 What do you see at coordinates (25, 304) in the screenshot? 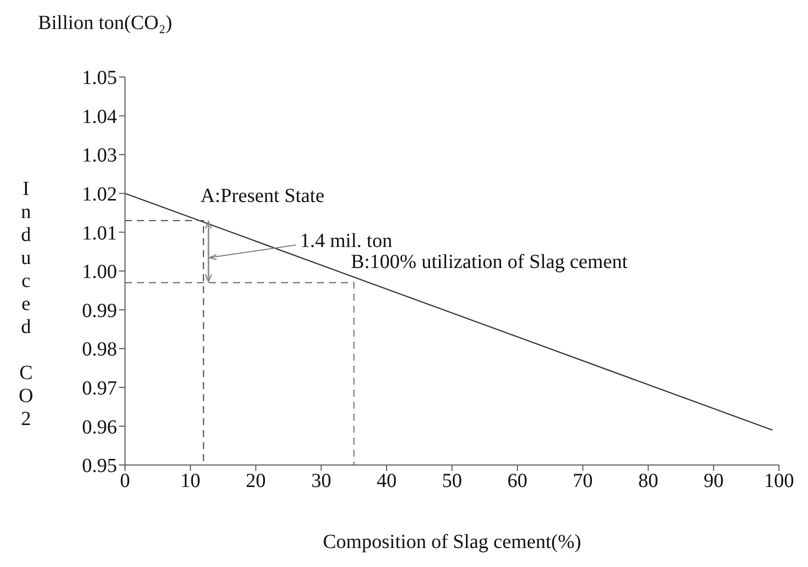
I see `y-axis-title: Induced CO2` at bounding box center [25, 304].